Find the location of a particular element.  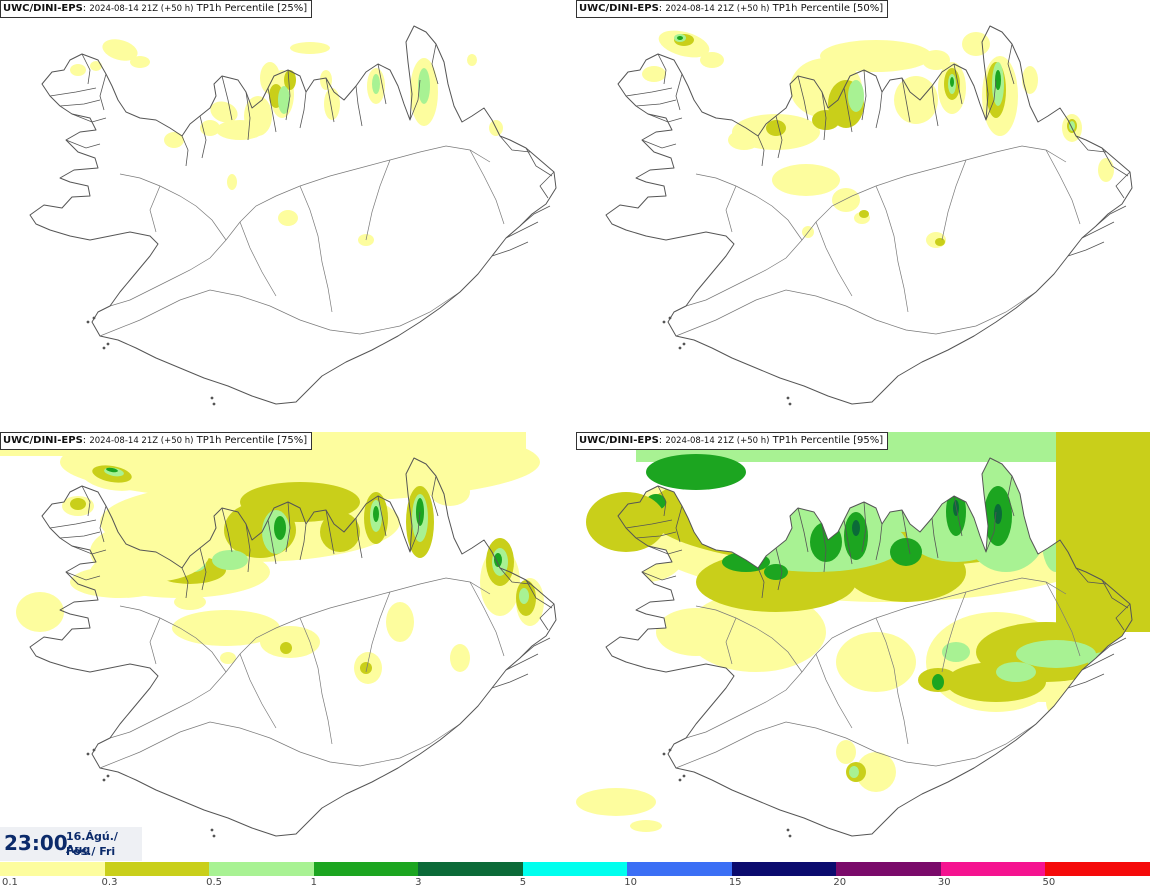

precip-layer is located at coordinates (878, 139).